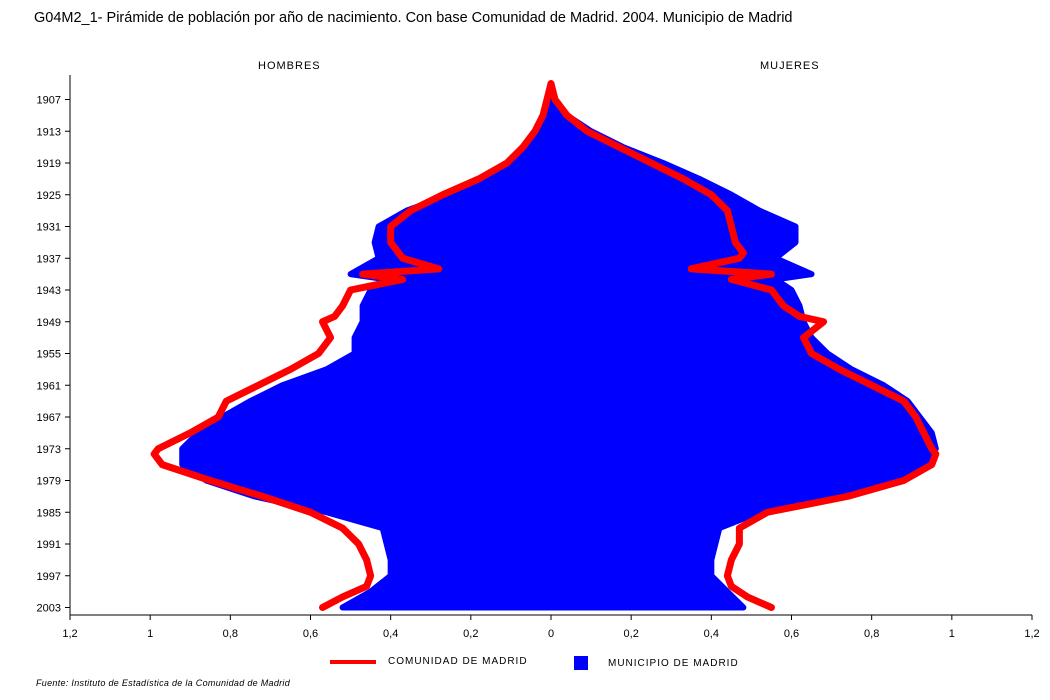  What do you see at coordinates (49, 196) in the screenshot?
I see `y-tick-label: 1925` at bounding box center [49, 196].